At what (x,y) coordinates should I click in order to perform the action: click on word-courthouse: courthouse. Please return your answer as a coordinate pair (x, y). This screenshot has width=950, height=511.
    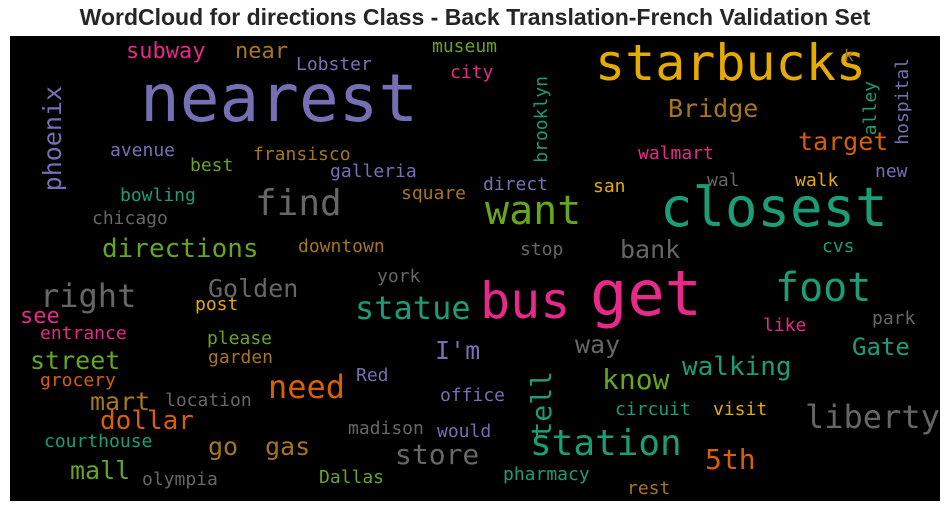
    Looking at the image, I should click on (98, 441).